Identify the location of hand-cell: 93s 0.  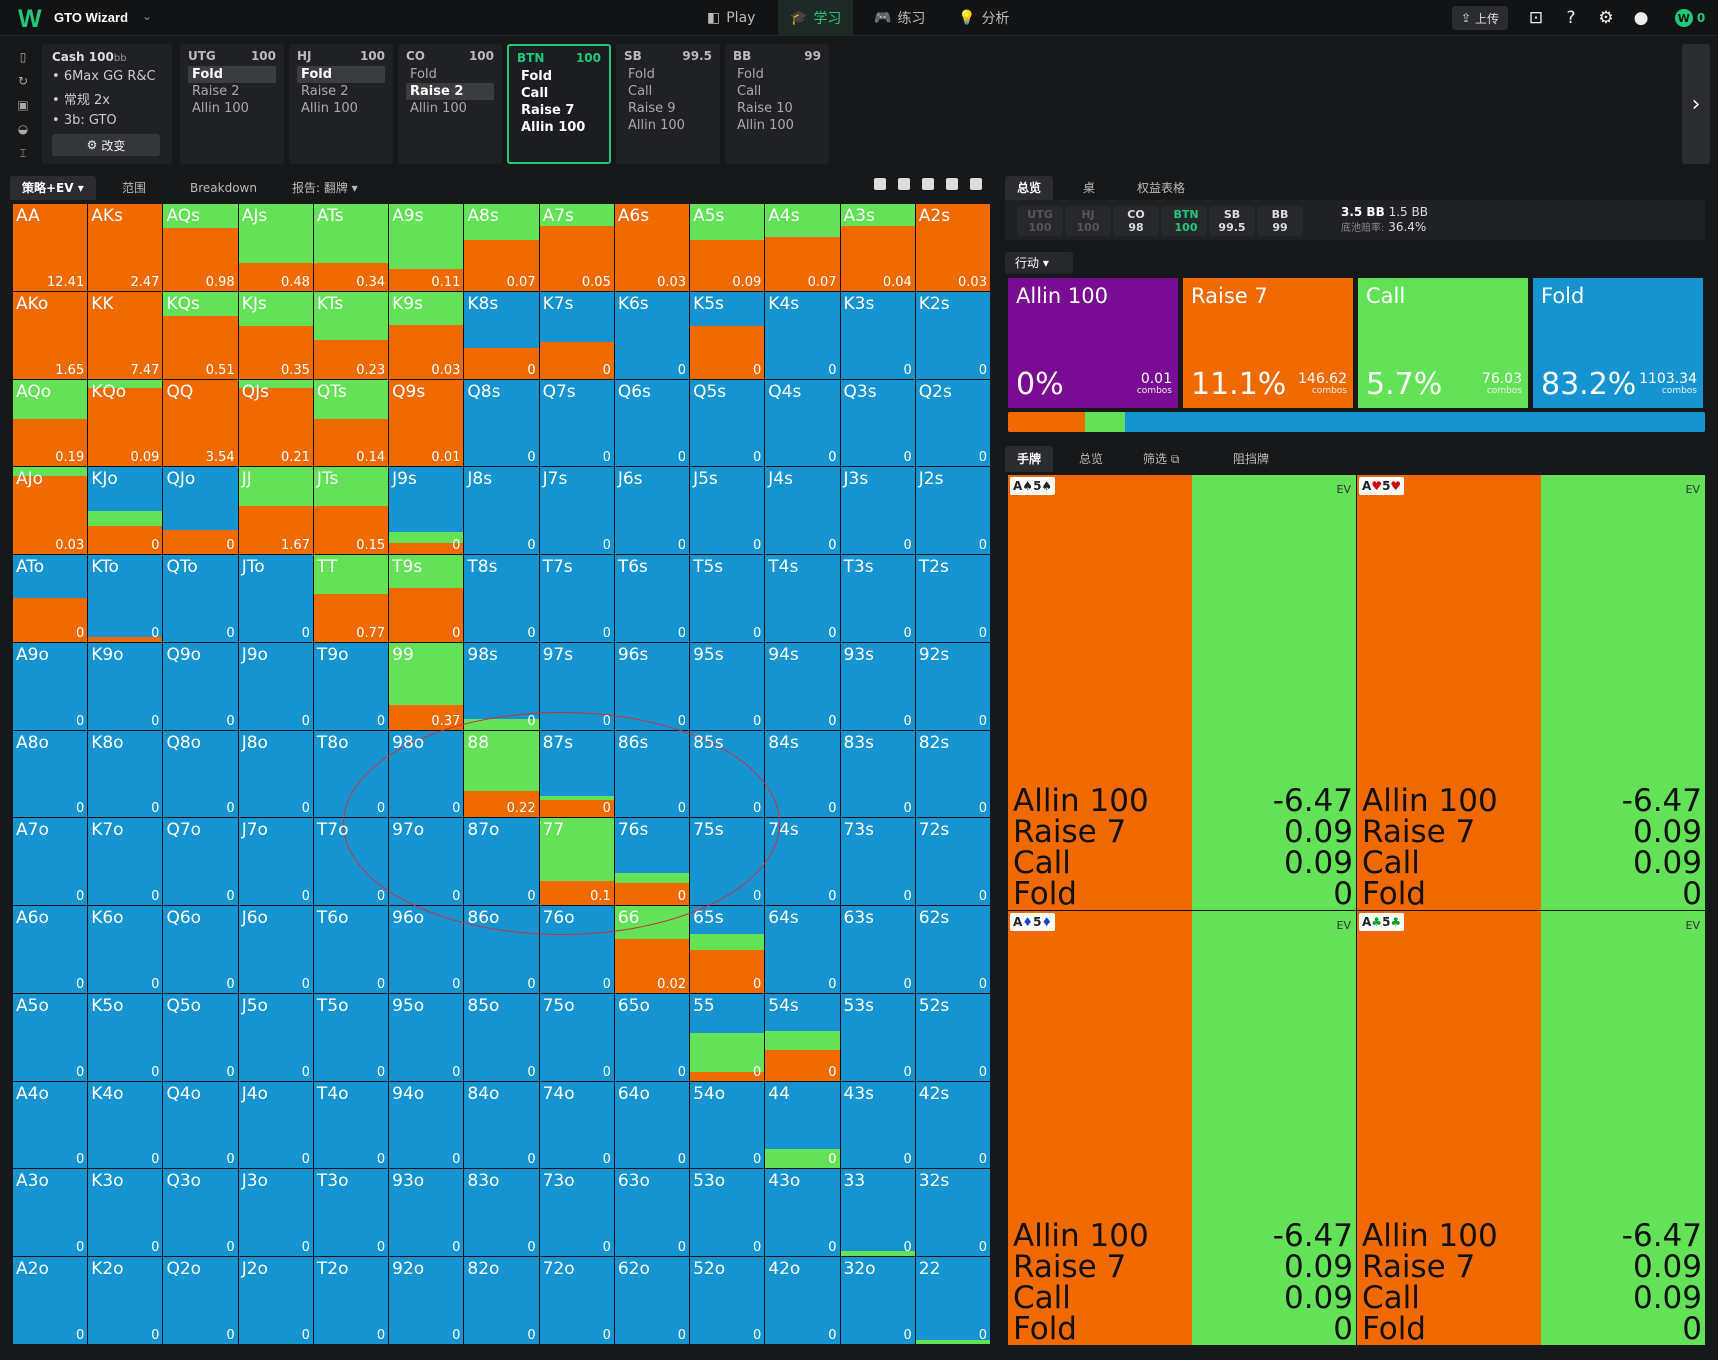
(877, 686).